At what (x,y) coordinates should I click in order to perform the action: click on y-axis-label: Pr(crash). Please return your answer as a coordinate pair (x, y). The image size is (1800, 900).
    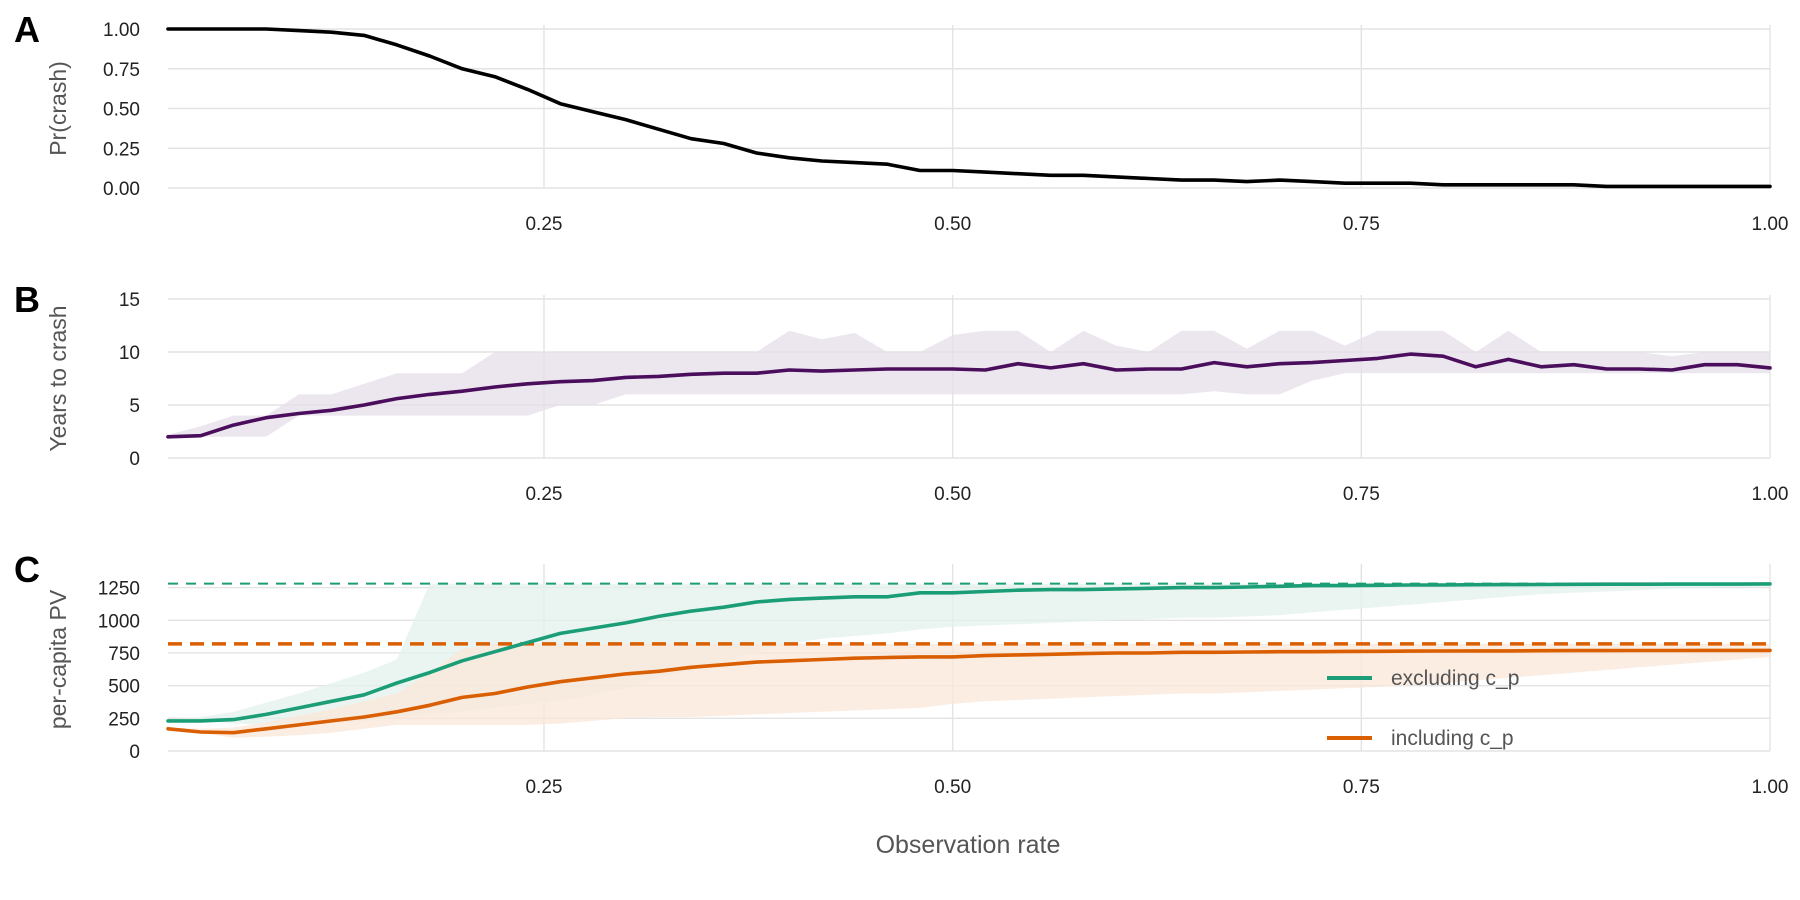
    Looking at the image, I should click on (58, 108).